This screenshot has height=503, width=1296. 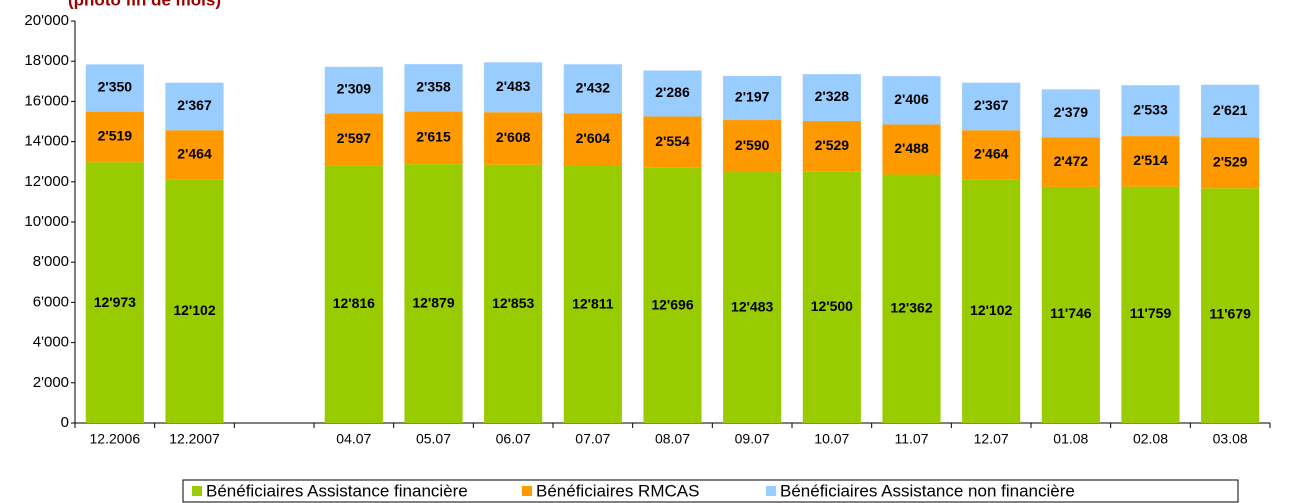 I want to click on x-tick-label: 03.08, so click(x=1230, y=439).